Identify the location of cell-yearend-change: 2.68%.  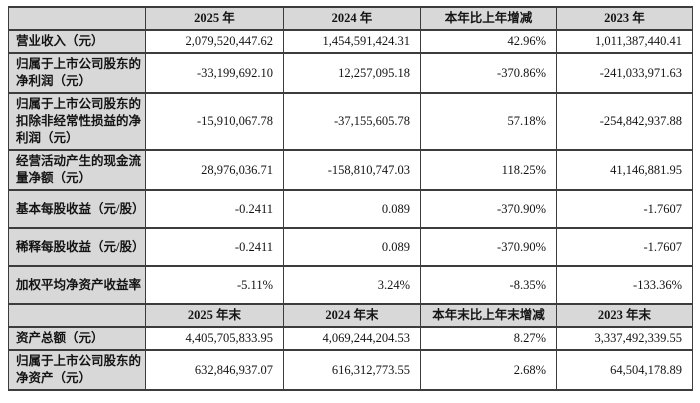
(488, 370).